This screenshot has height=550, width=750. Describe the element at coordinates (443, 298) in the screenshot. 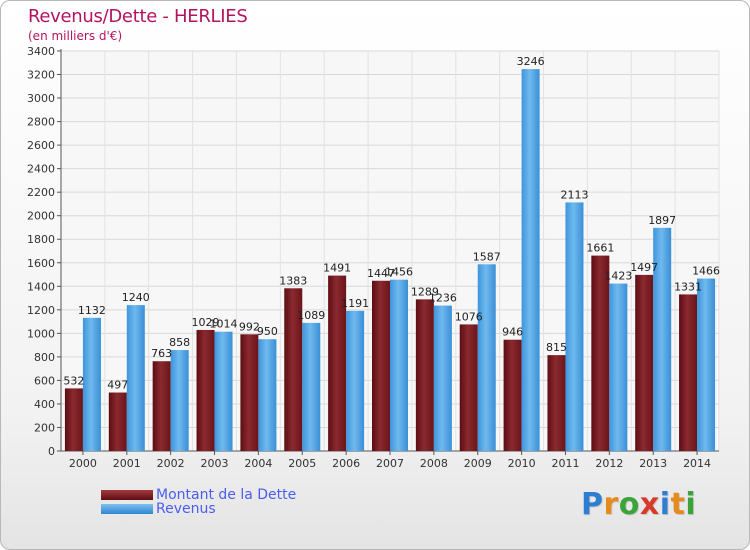

I see `data-label-revenus: 1236` at that location.